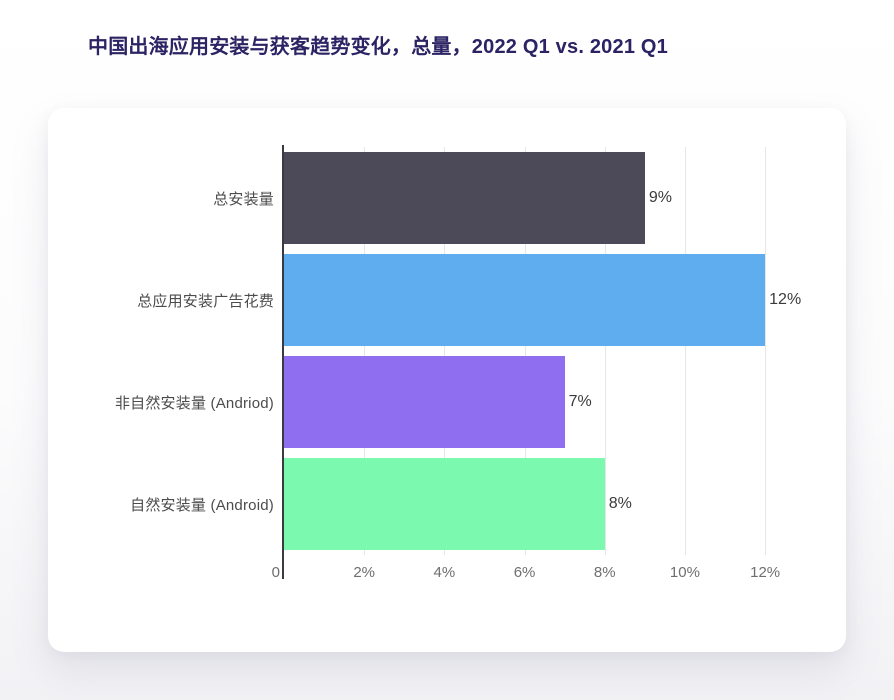  I want to click on category-label: 总安装量, so click(243, 199).